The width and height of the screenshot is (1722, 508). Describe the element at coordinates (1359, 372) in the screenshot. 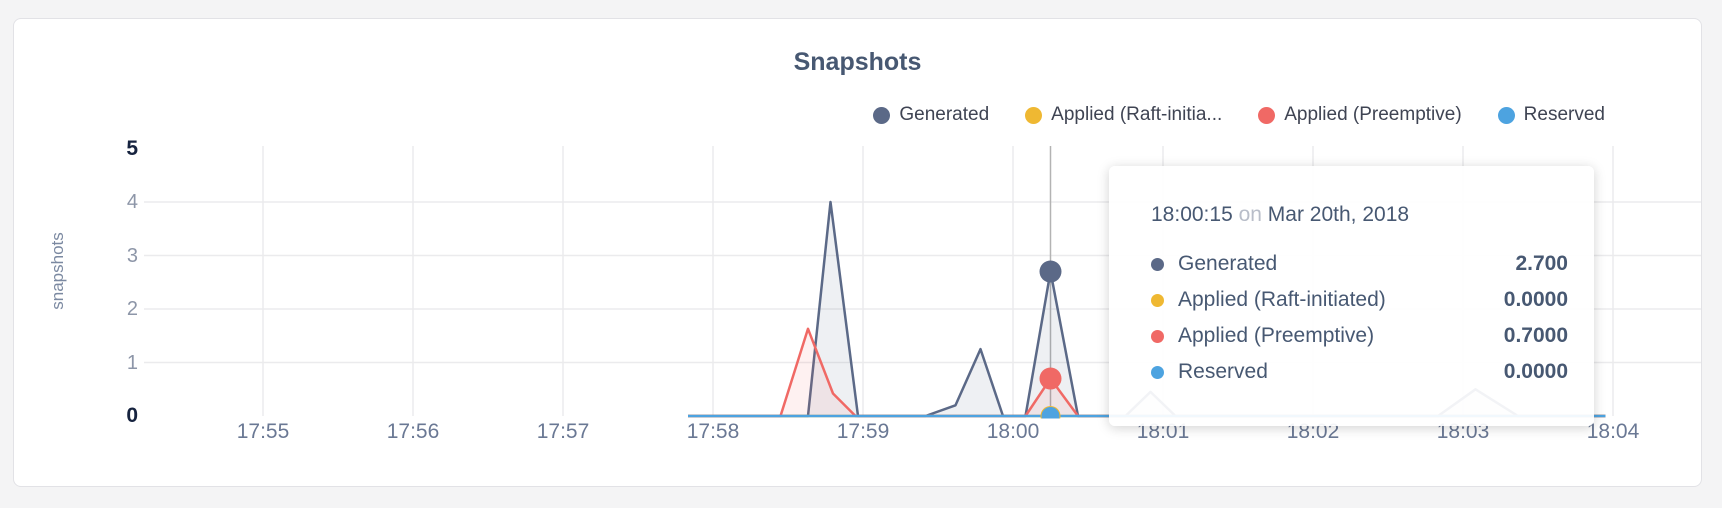

I see `tooltip-row-reserved: Reserved 0.0000` at that location.